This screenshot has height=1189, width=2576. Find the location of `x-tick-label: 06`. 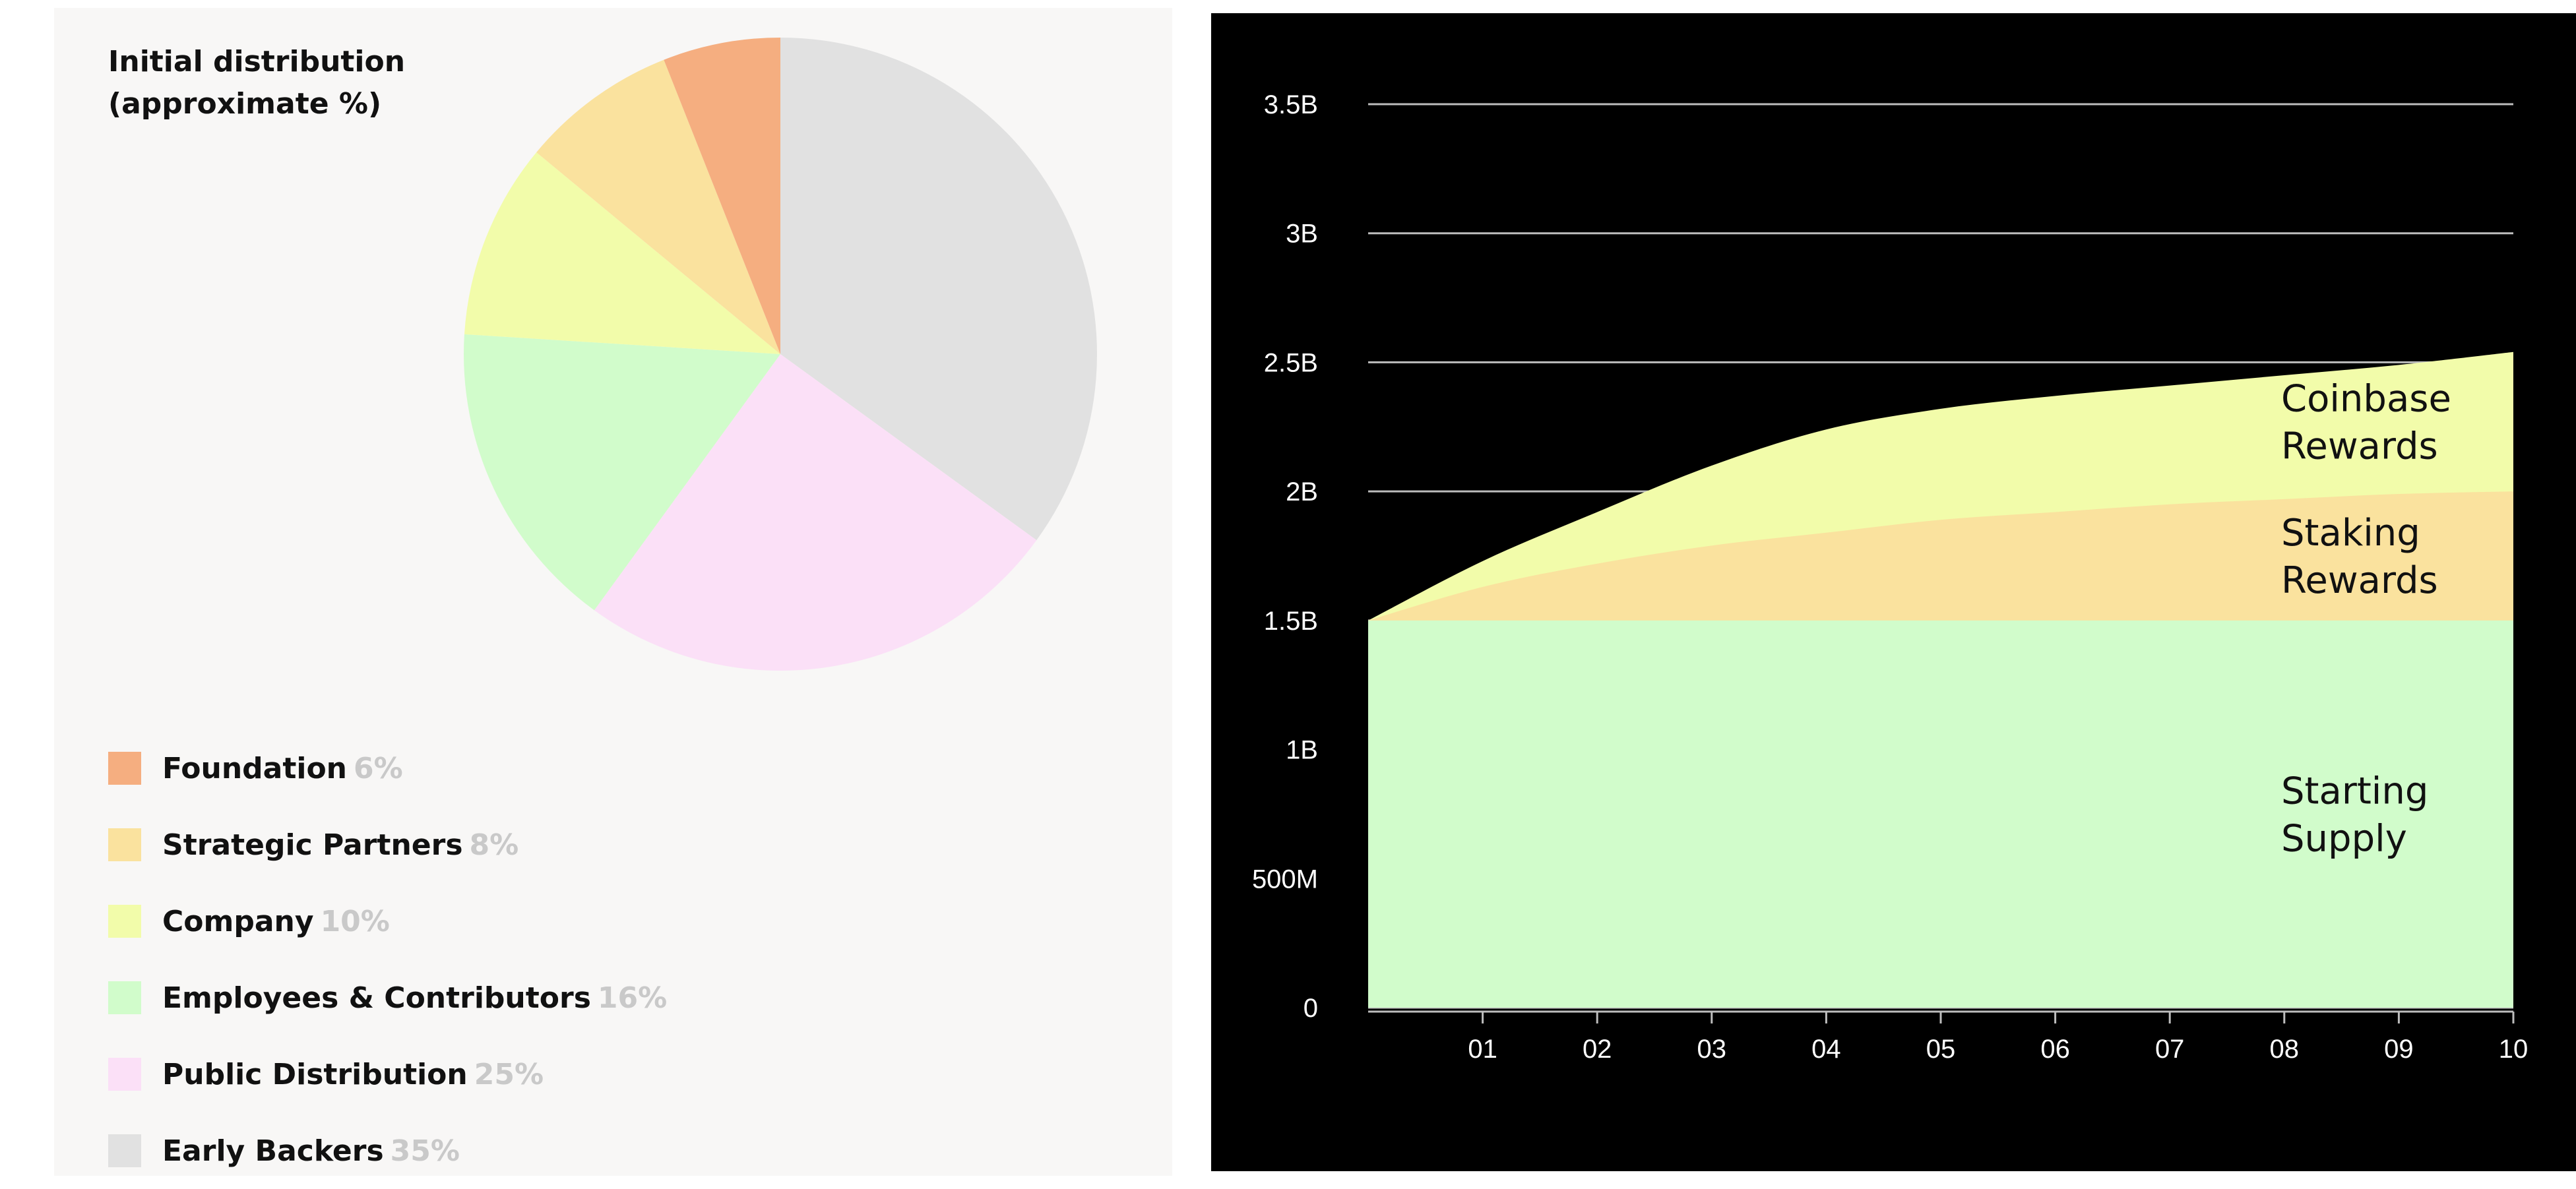

x-tick-label: 06 is located at coordinates (2055, 1049).